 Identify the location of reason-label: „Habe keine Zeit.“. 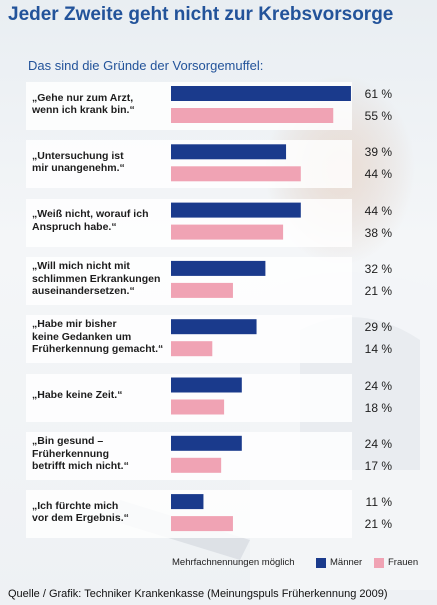
(102, 395).